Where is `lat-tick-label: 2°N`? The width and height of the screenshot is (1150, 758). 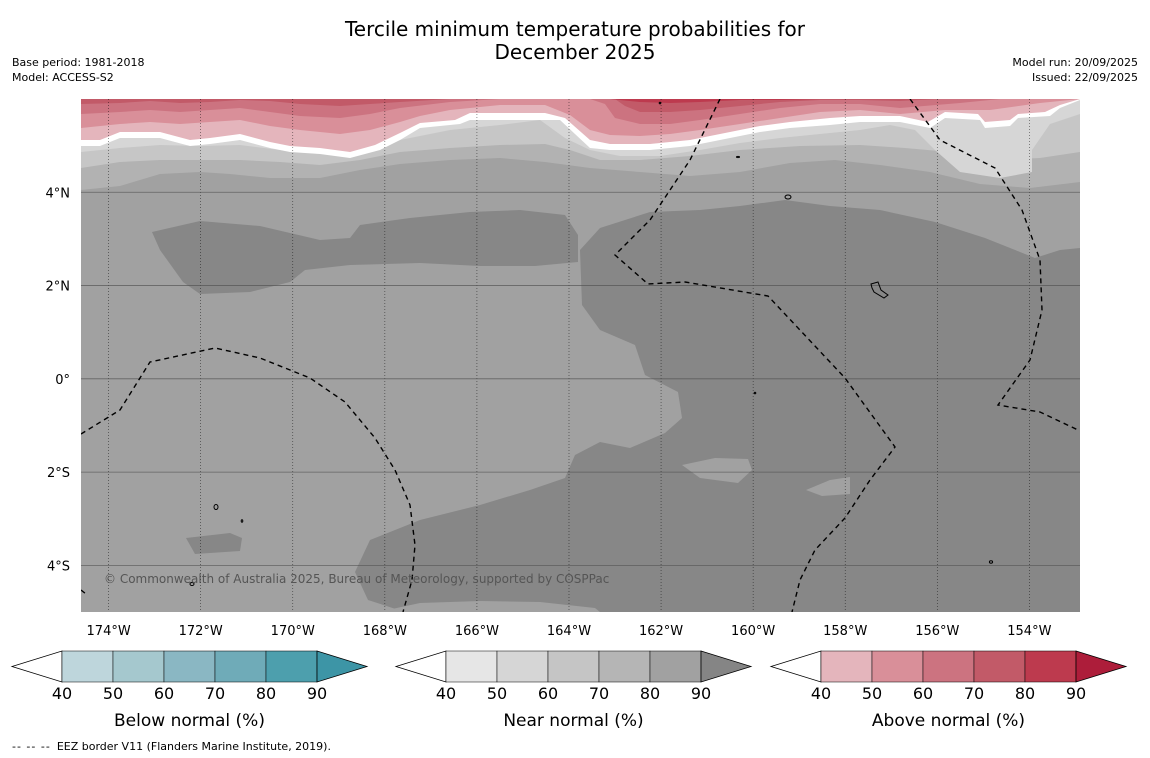 lat-tick-label: 2°N is located at coordinates (58, 287).